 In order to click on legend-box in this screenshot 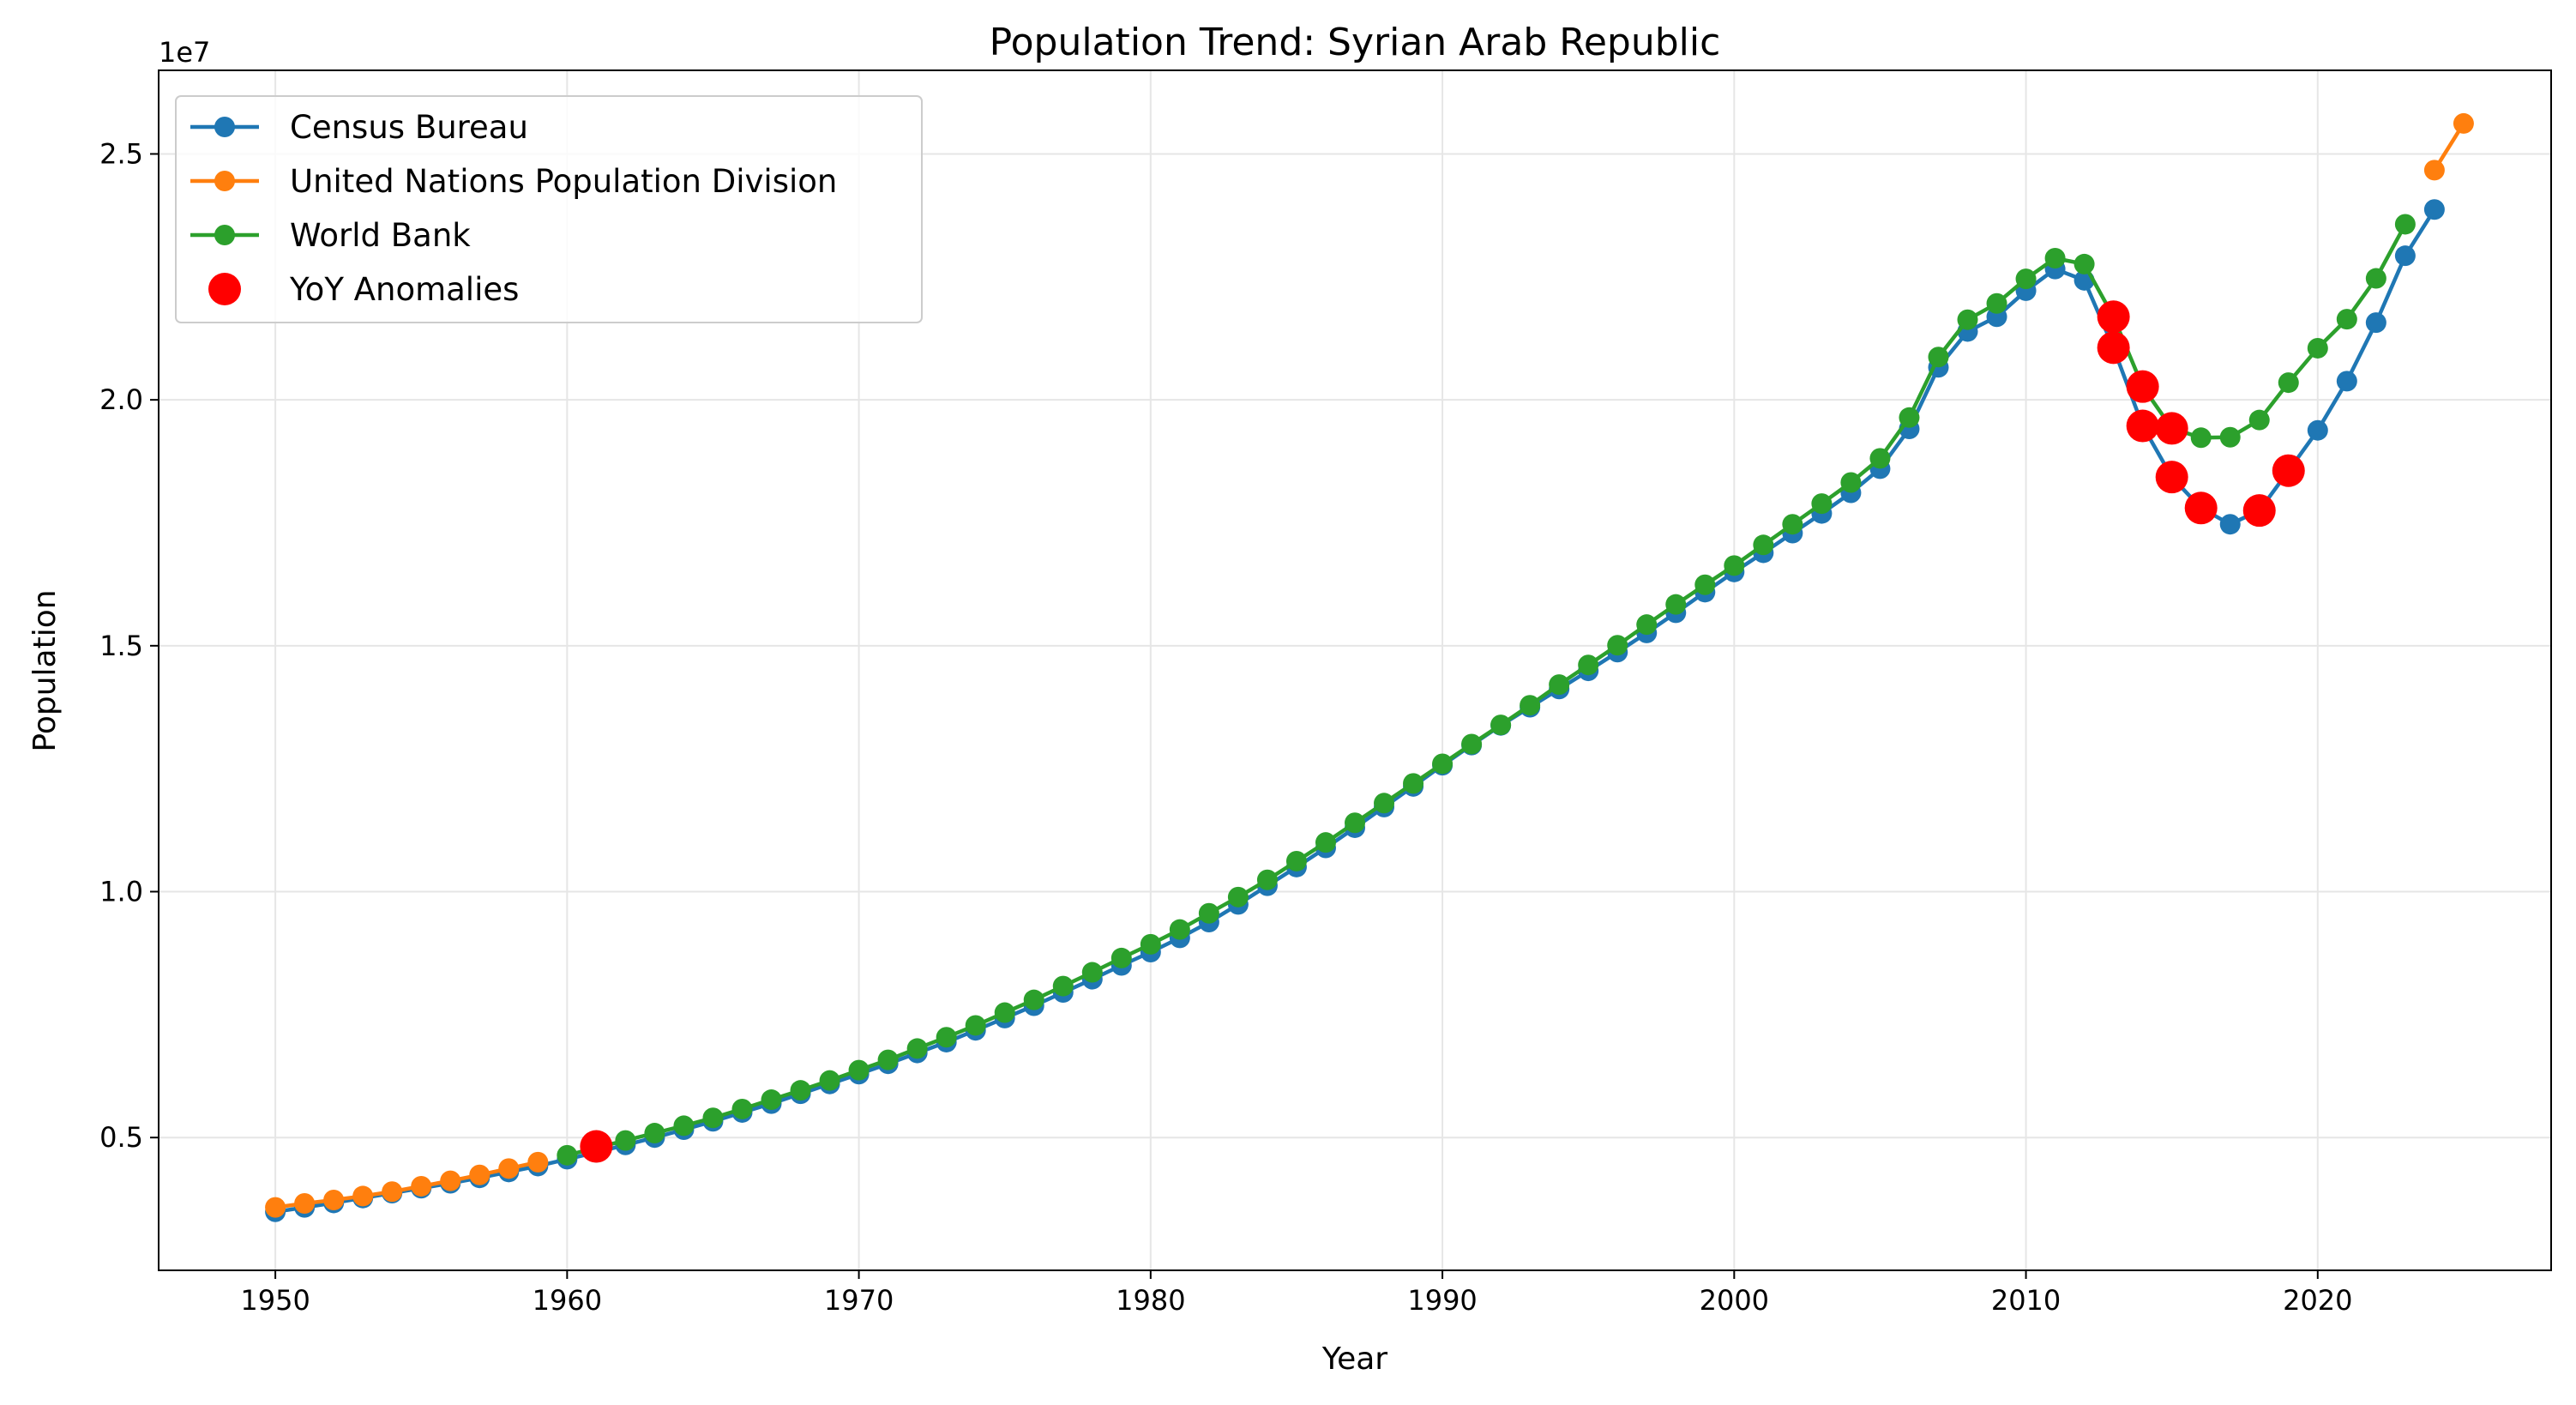, I will do `click(549, 209)`.